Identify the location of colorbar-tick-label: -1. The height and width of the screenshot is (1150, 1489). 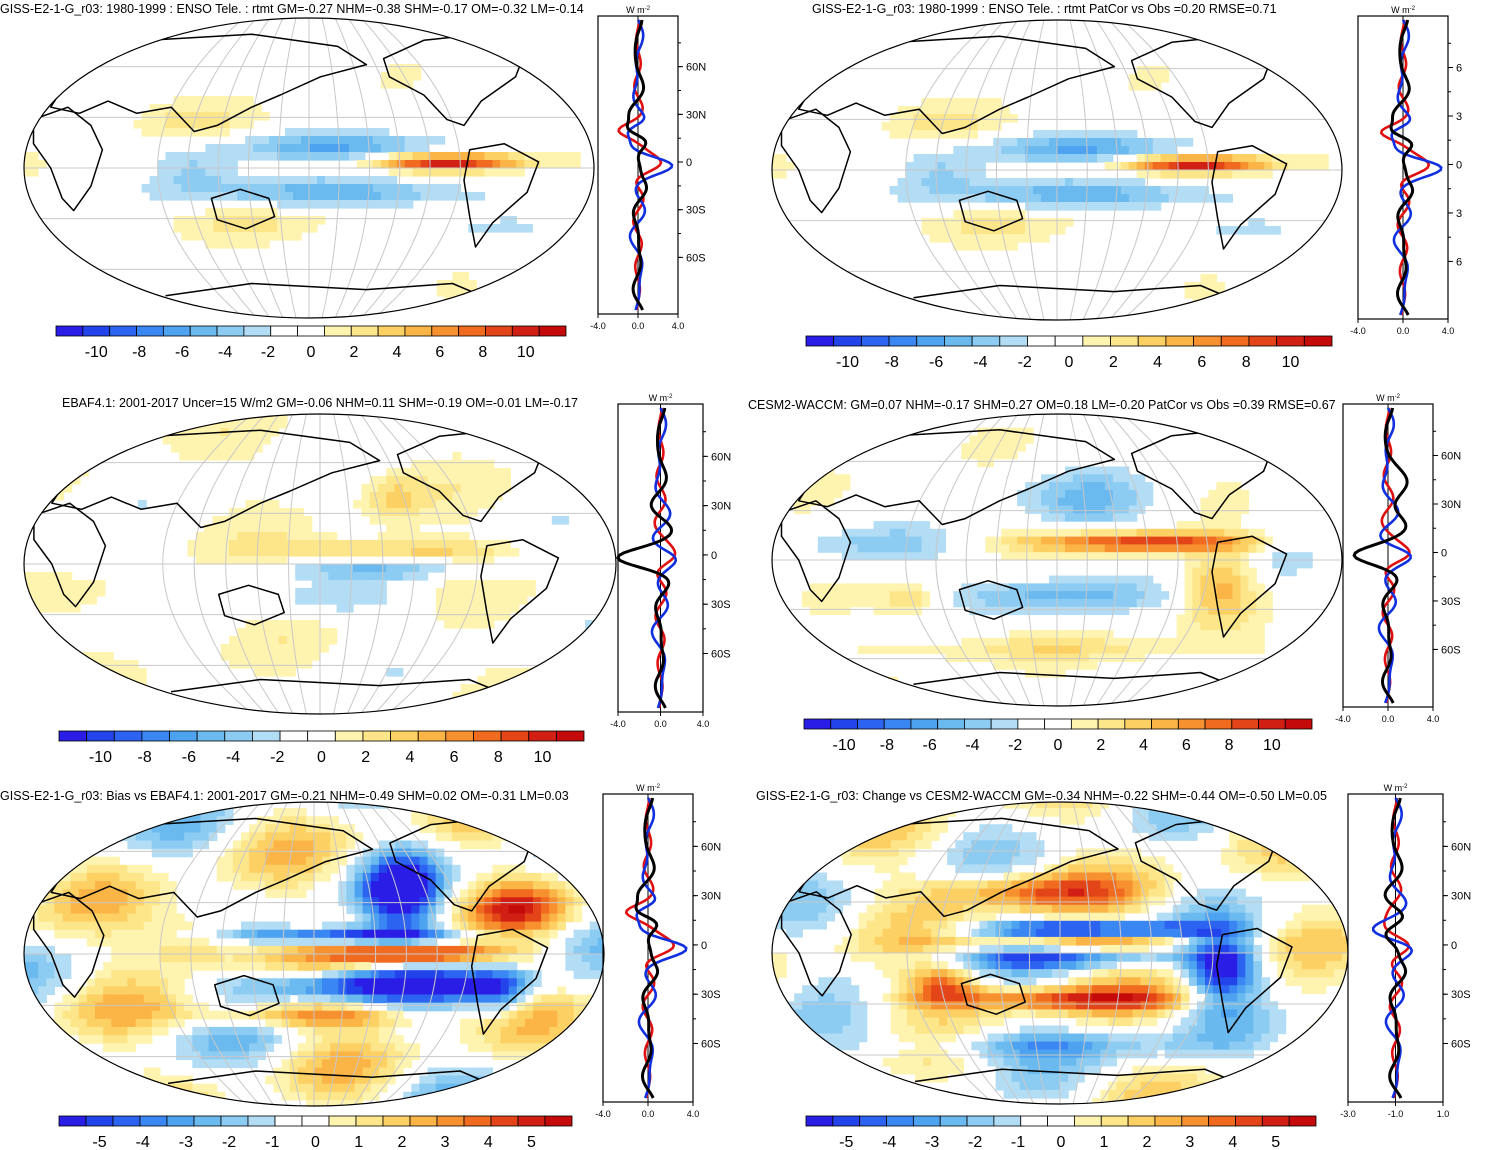
(272, 1142).